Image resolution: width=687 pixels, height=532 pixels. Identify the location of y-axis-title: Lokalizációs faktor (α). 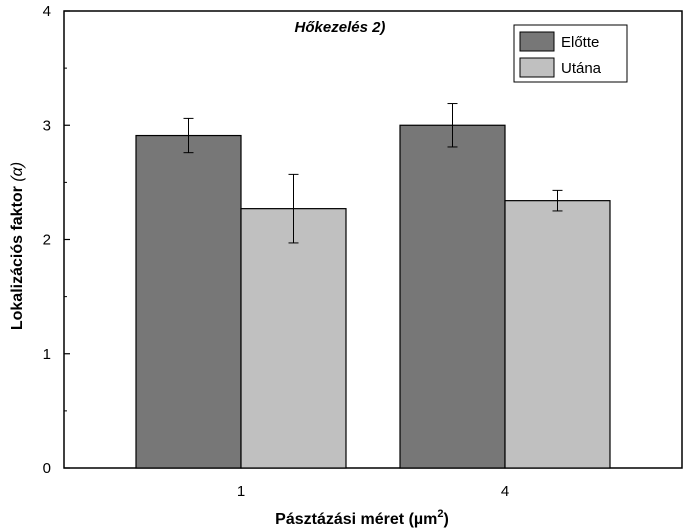
(17, 246).